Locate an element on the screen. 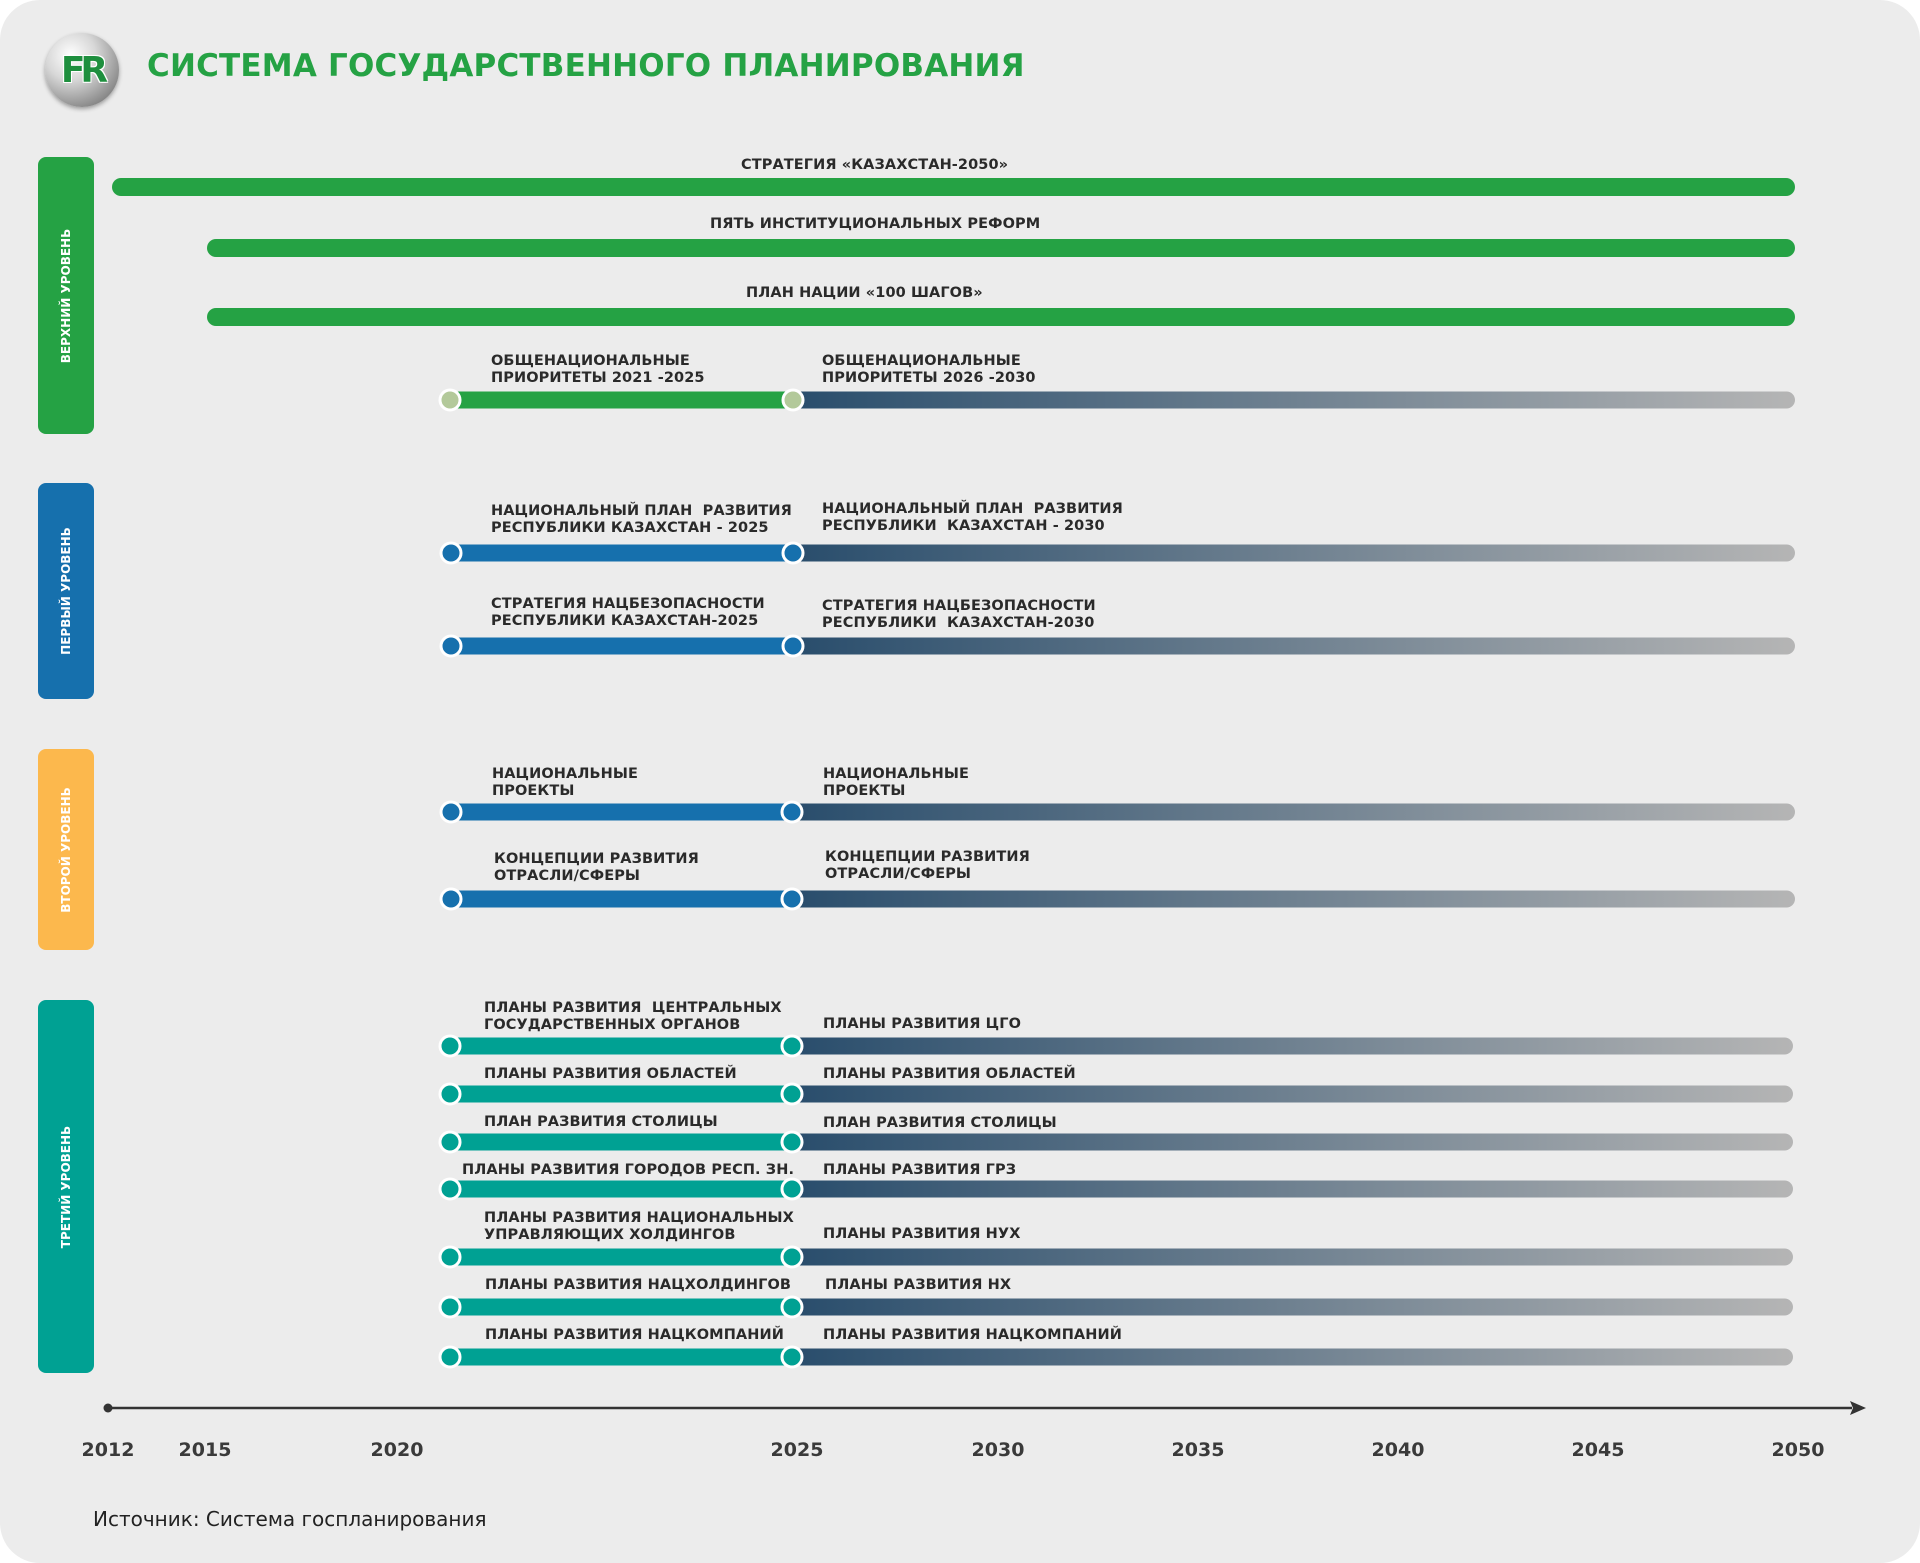 The image size is (1920, 1563). axis-tick-label: 2025 is located at coordinates (797, 1450).